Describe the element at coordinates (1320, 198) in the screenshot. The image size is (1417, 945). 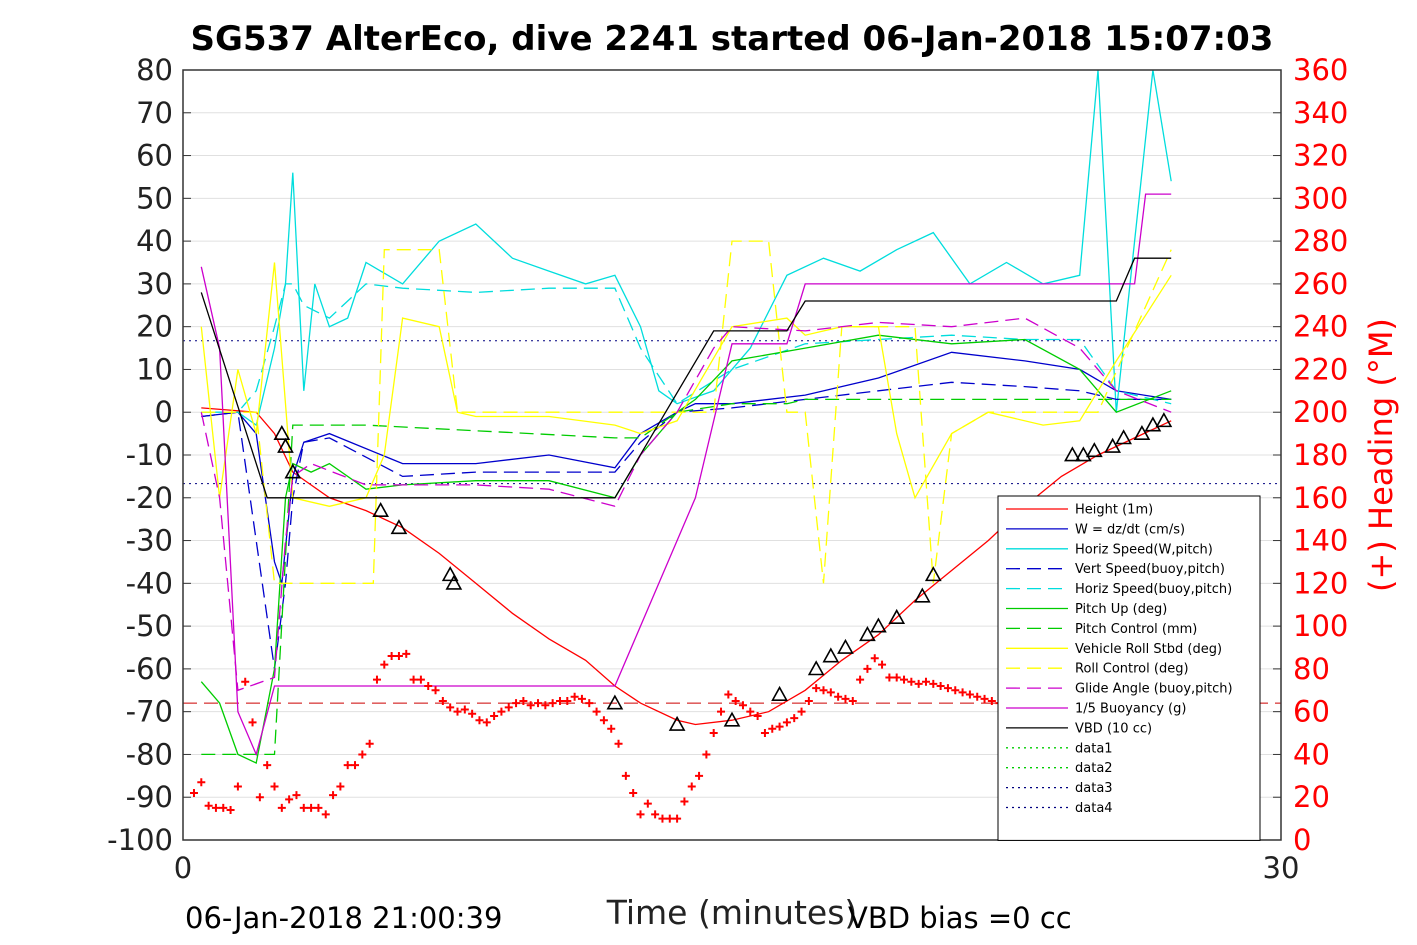
I see `right-tick-label: 300` at that location.